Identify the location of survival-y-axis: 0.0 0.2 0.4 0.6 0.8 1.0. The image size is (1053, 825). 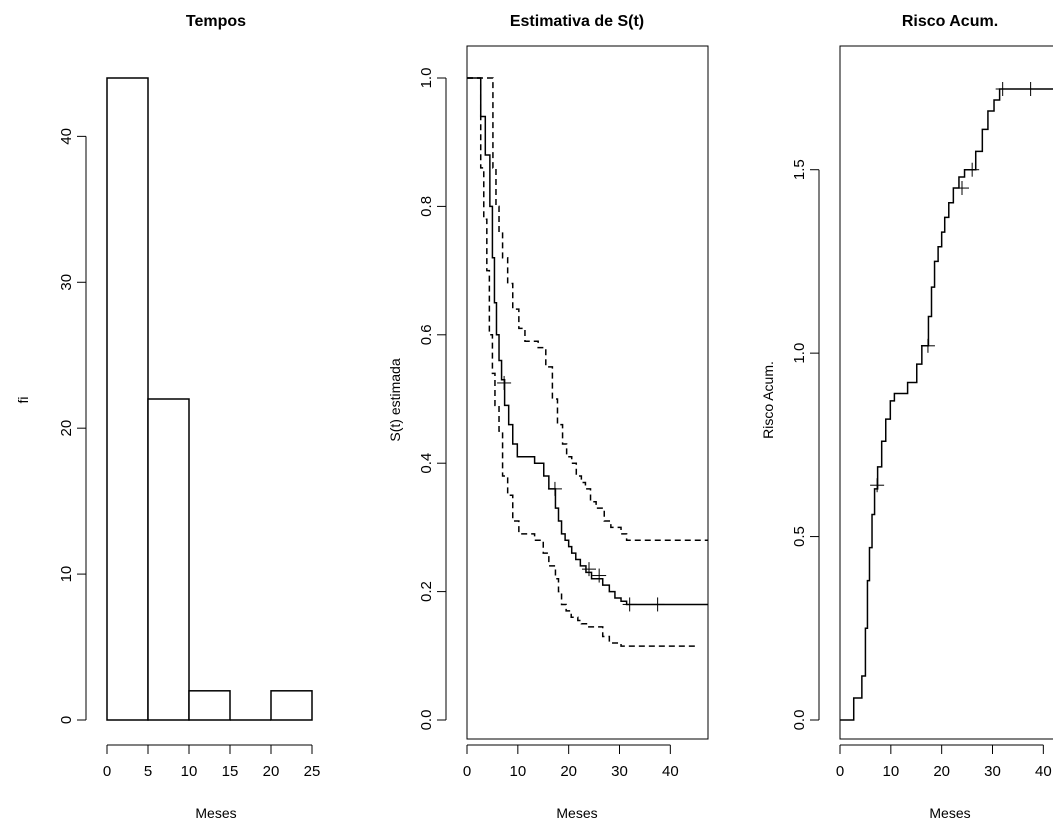
(432, 399).